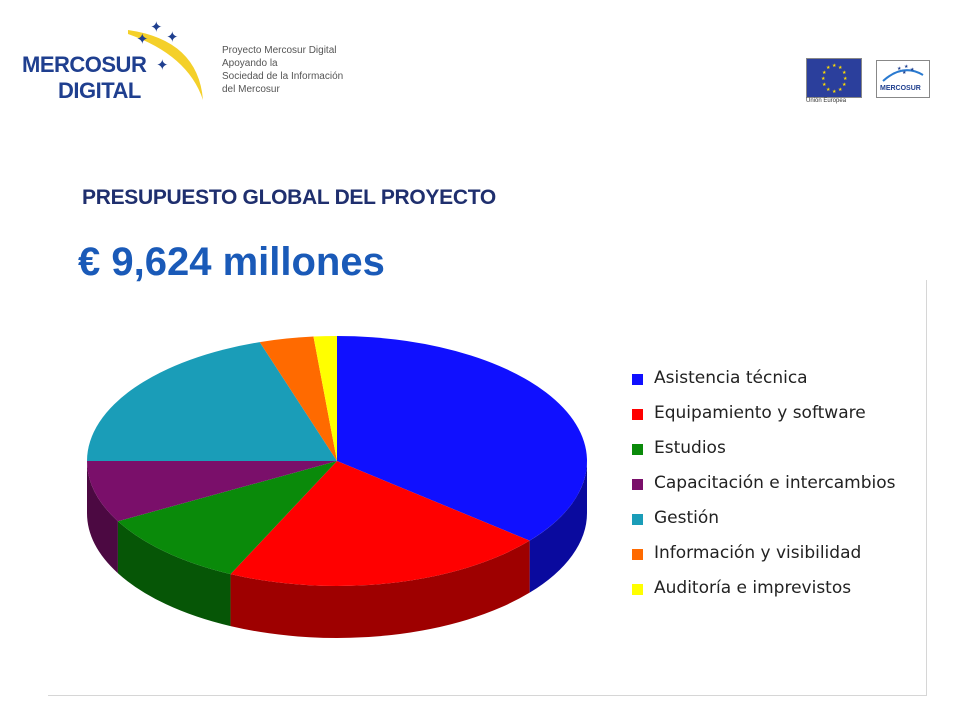  What do you see at coordinates (758, 553) in the screenshot?
I see `legend-label: Información y visibilidad` at bounding box center [758, 553].